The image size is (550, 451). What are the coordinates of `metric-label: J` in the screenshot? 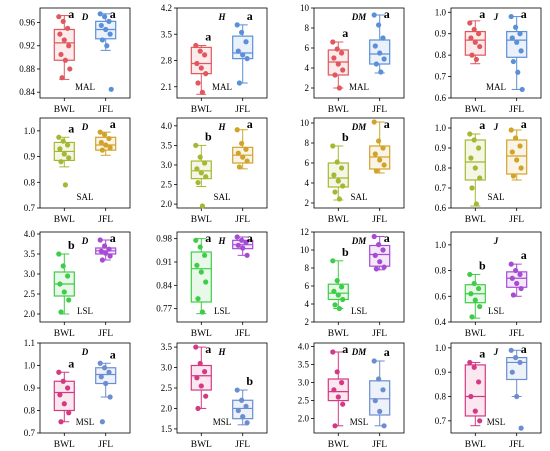 It's located at (496, 127).